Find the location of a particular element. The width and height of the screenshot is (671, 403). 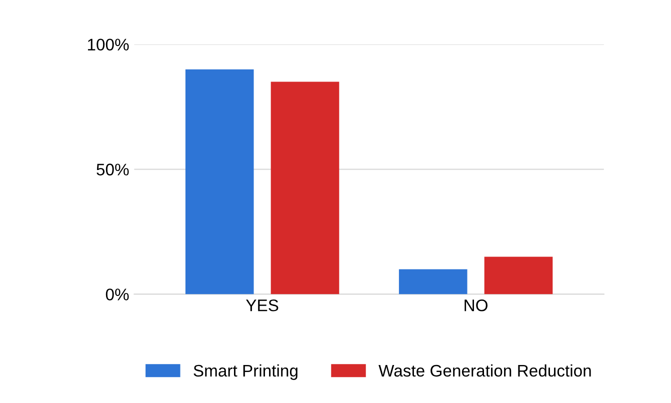

legend-label: Waste Generation Reduction is located at coordinates (484, 370).